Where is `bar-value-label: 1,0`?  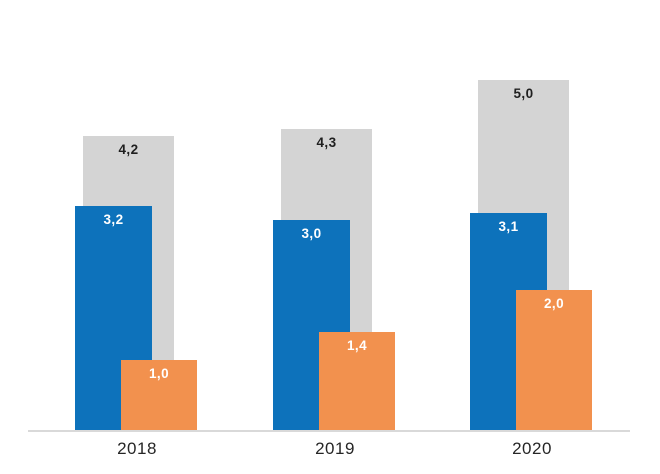 bar-value-label: 1,0 is located at coordinates (159, 373).